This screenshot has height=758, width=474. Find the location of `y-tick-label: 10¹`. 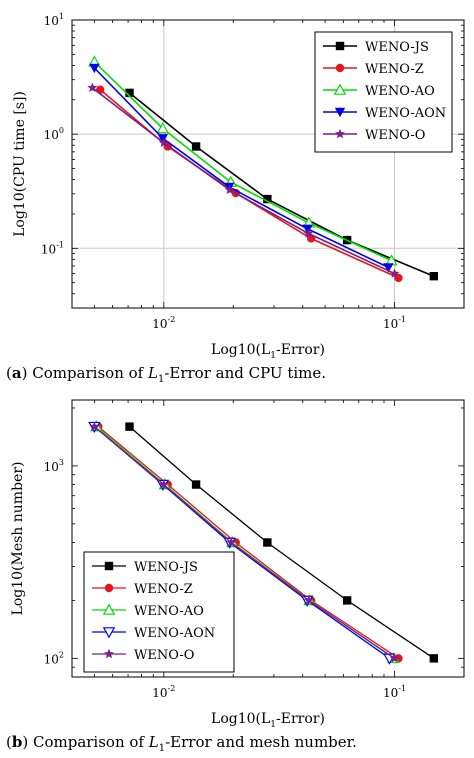

y-tick-label: 10¹ is located at coordinates (54, 20).